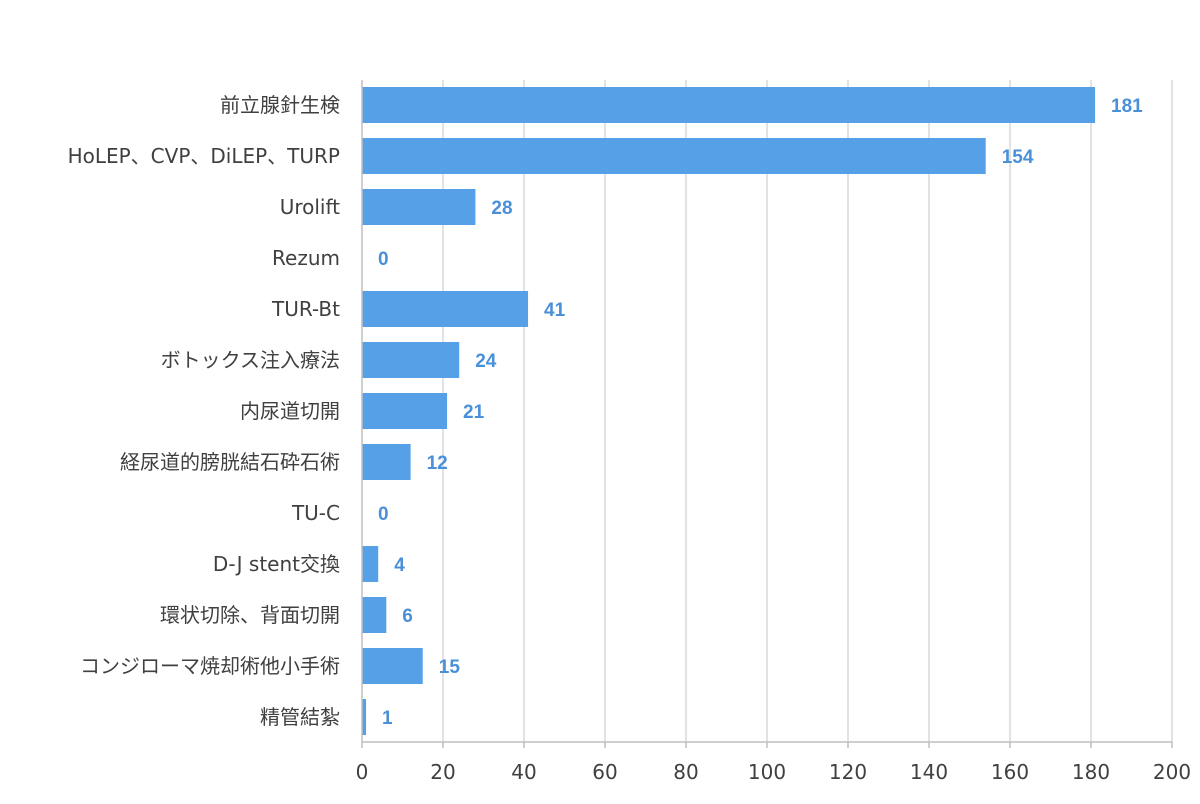 Image resolution: width=1200 pixels, height=804 pixels. I want to click on category-label: HoLEP、CVP、DiLEP、TURP, so click(204, 156).